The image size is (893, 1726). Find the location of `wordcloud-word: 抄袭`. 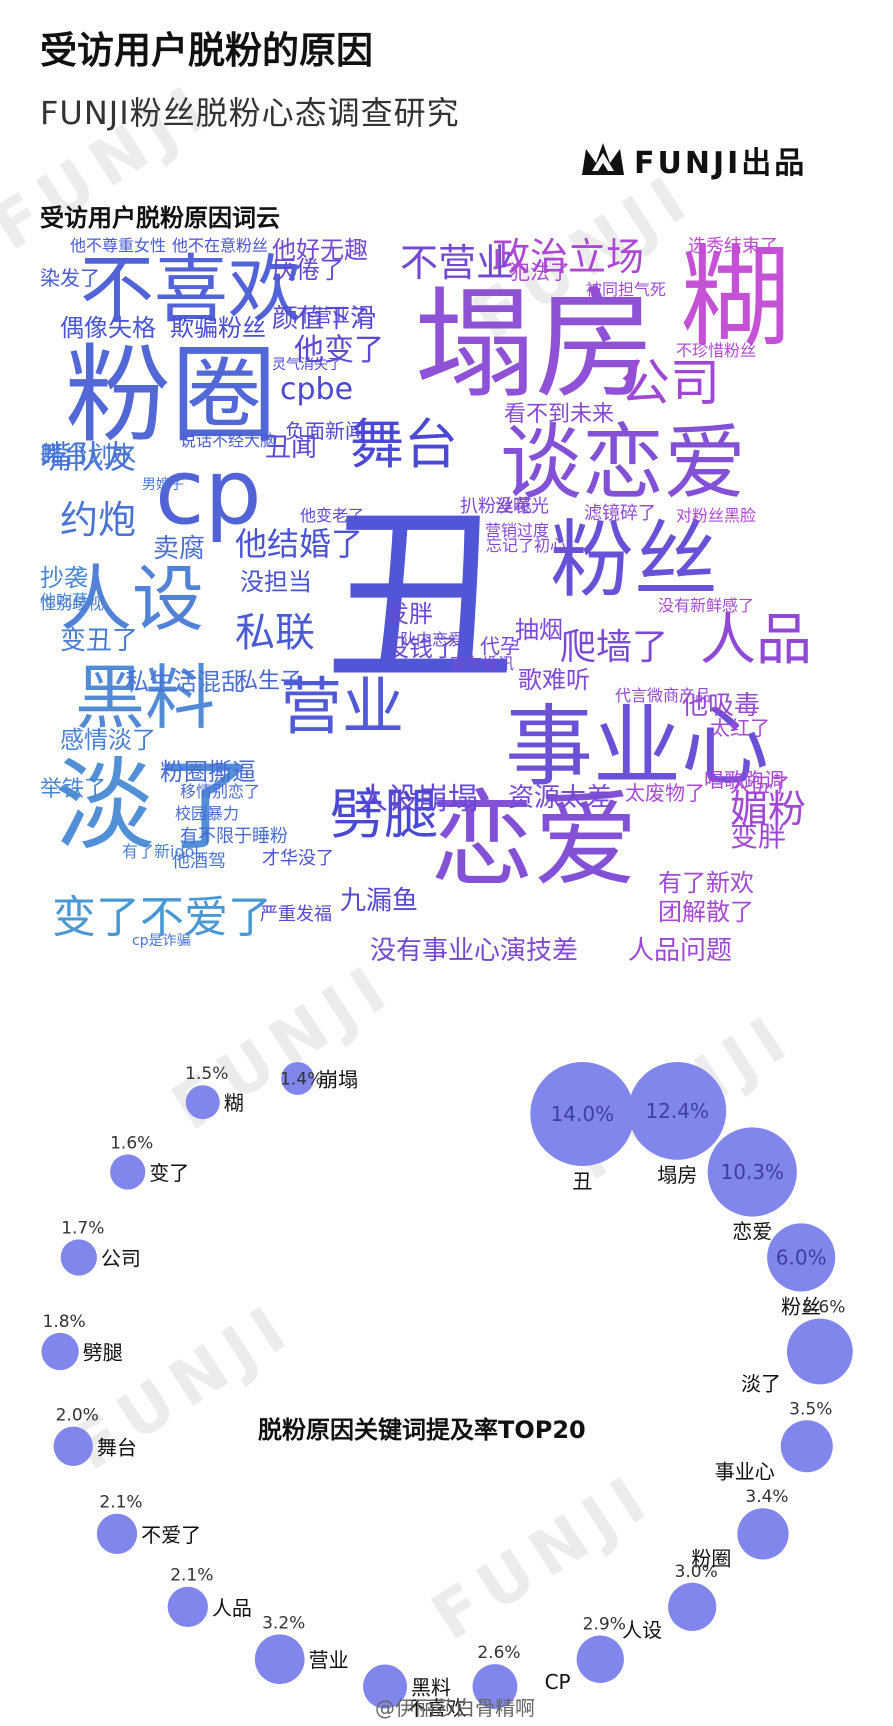

wordcloud-word: 抄袭 is located at coordinates (64, 578).